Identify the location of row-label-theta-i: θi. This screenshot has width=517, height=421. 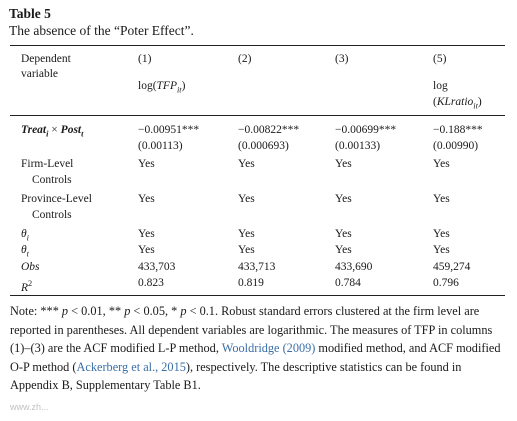
(25, 235).